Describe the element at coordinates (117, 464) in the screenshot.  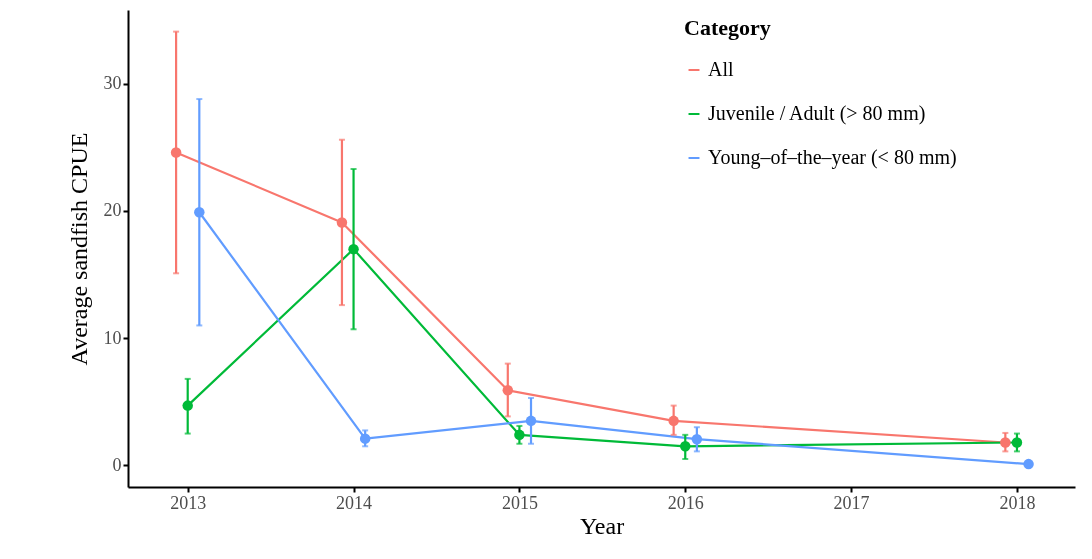
I see `y-tick-label: 0` at that location.